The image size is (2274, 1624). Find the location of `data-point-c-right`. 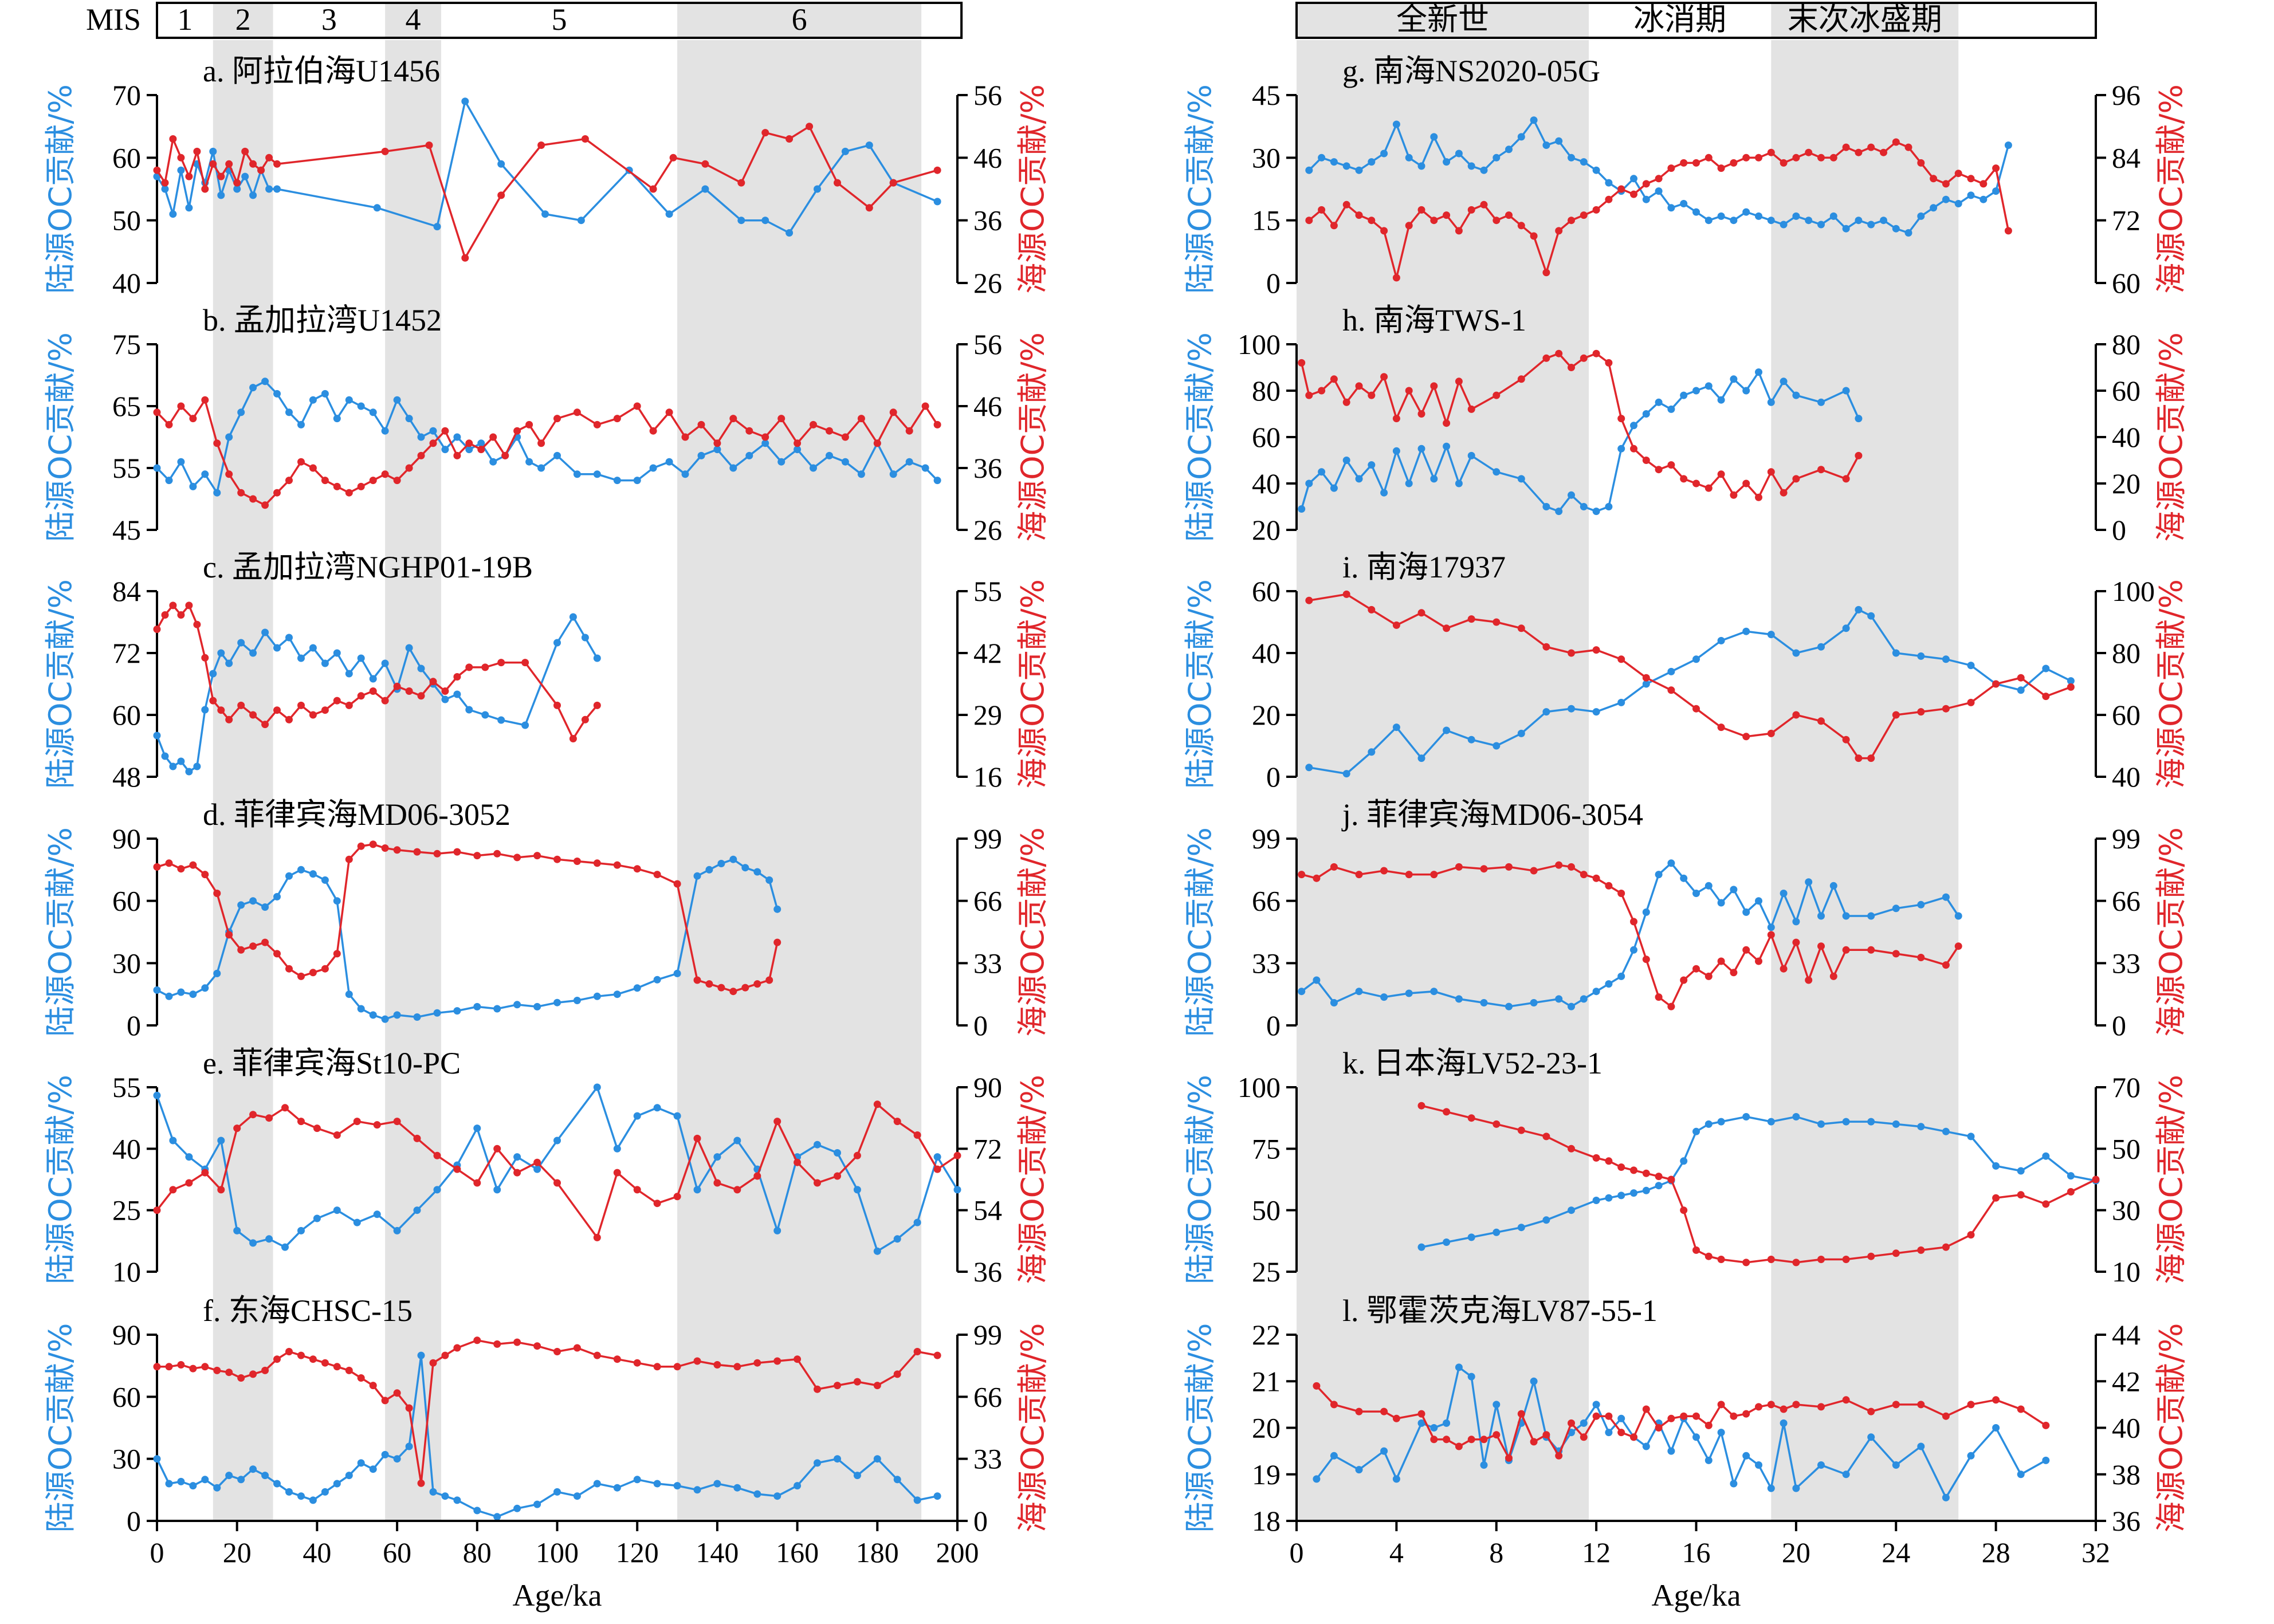

data-point-c-right is located at coordinates (213, 701).